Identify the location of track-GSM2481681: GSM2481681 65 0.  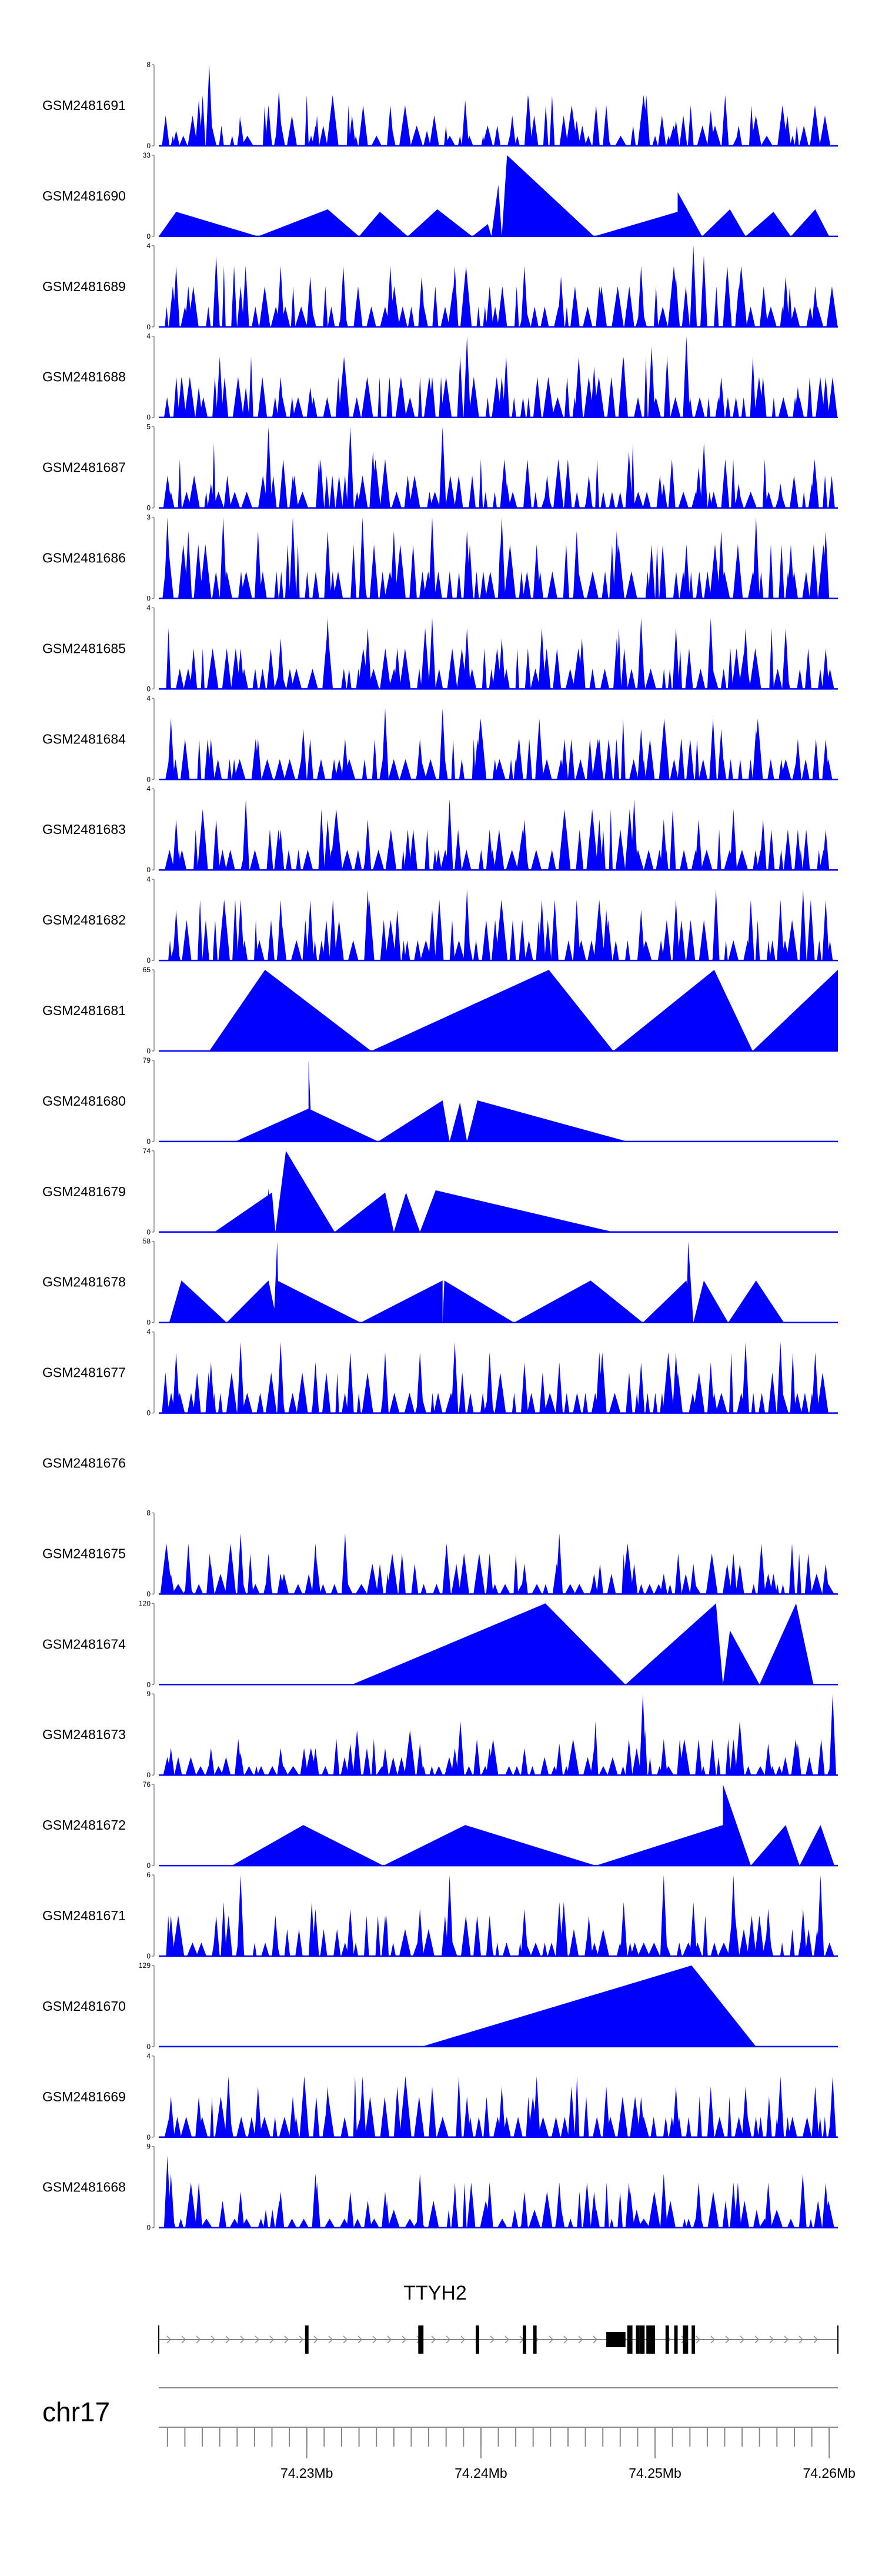
(440, 1010).